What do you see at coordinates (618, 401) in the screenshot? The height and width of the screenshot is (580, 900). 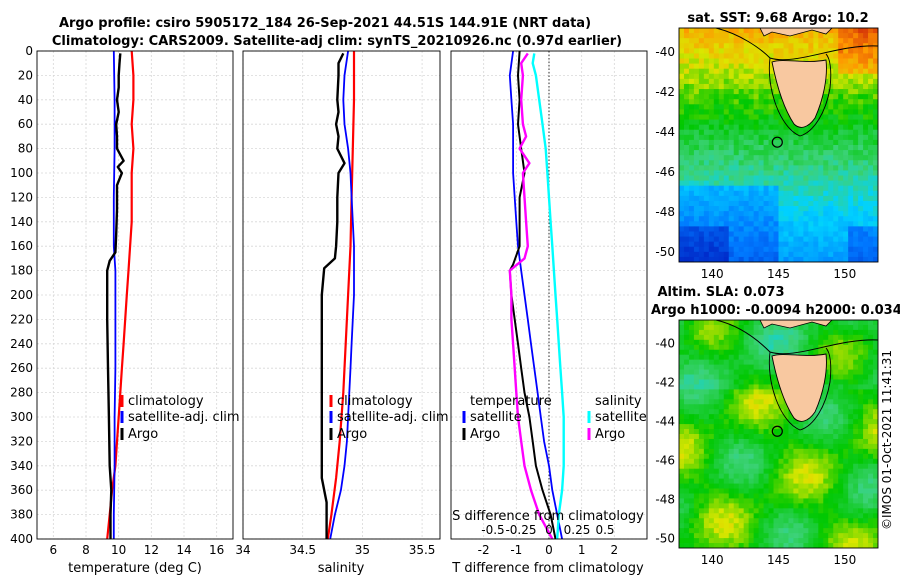 I see `legend-salinity-title: salinity` at bounding box center [618, 401].